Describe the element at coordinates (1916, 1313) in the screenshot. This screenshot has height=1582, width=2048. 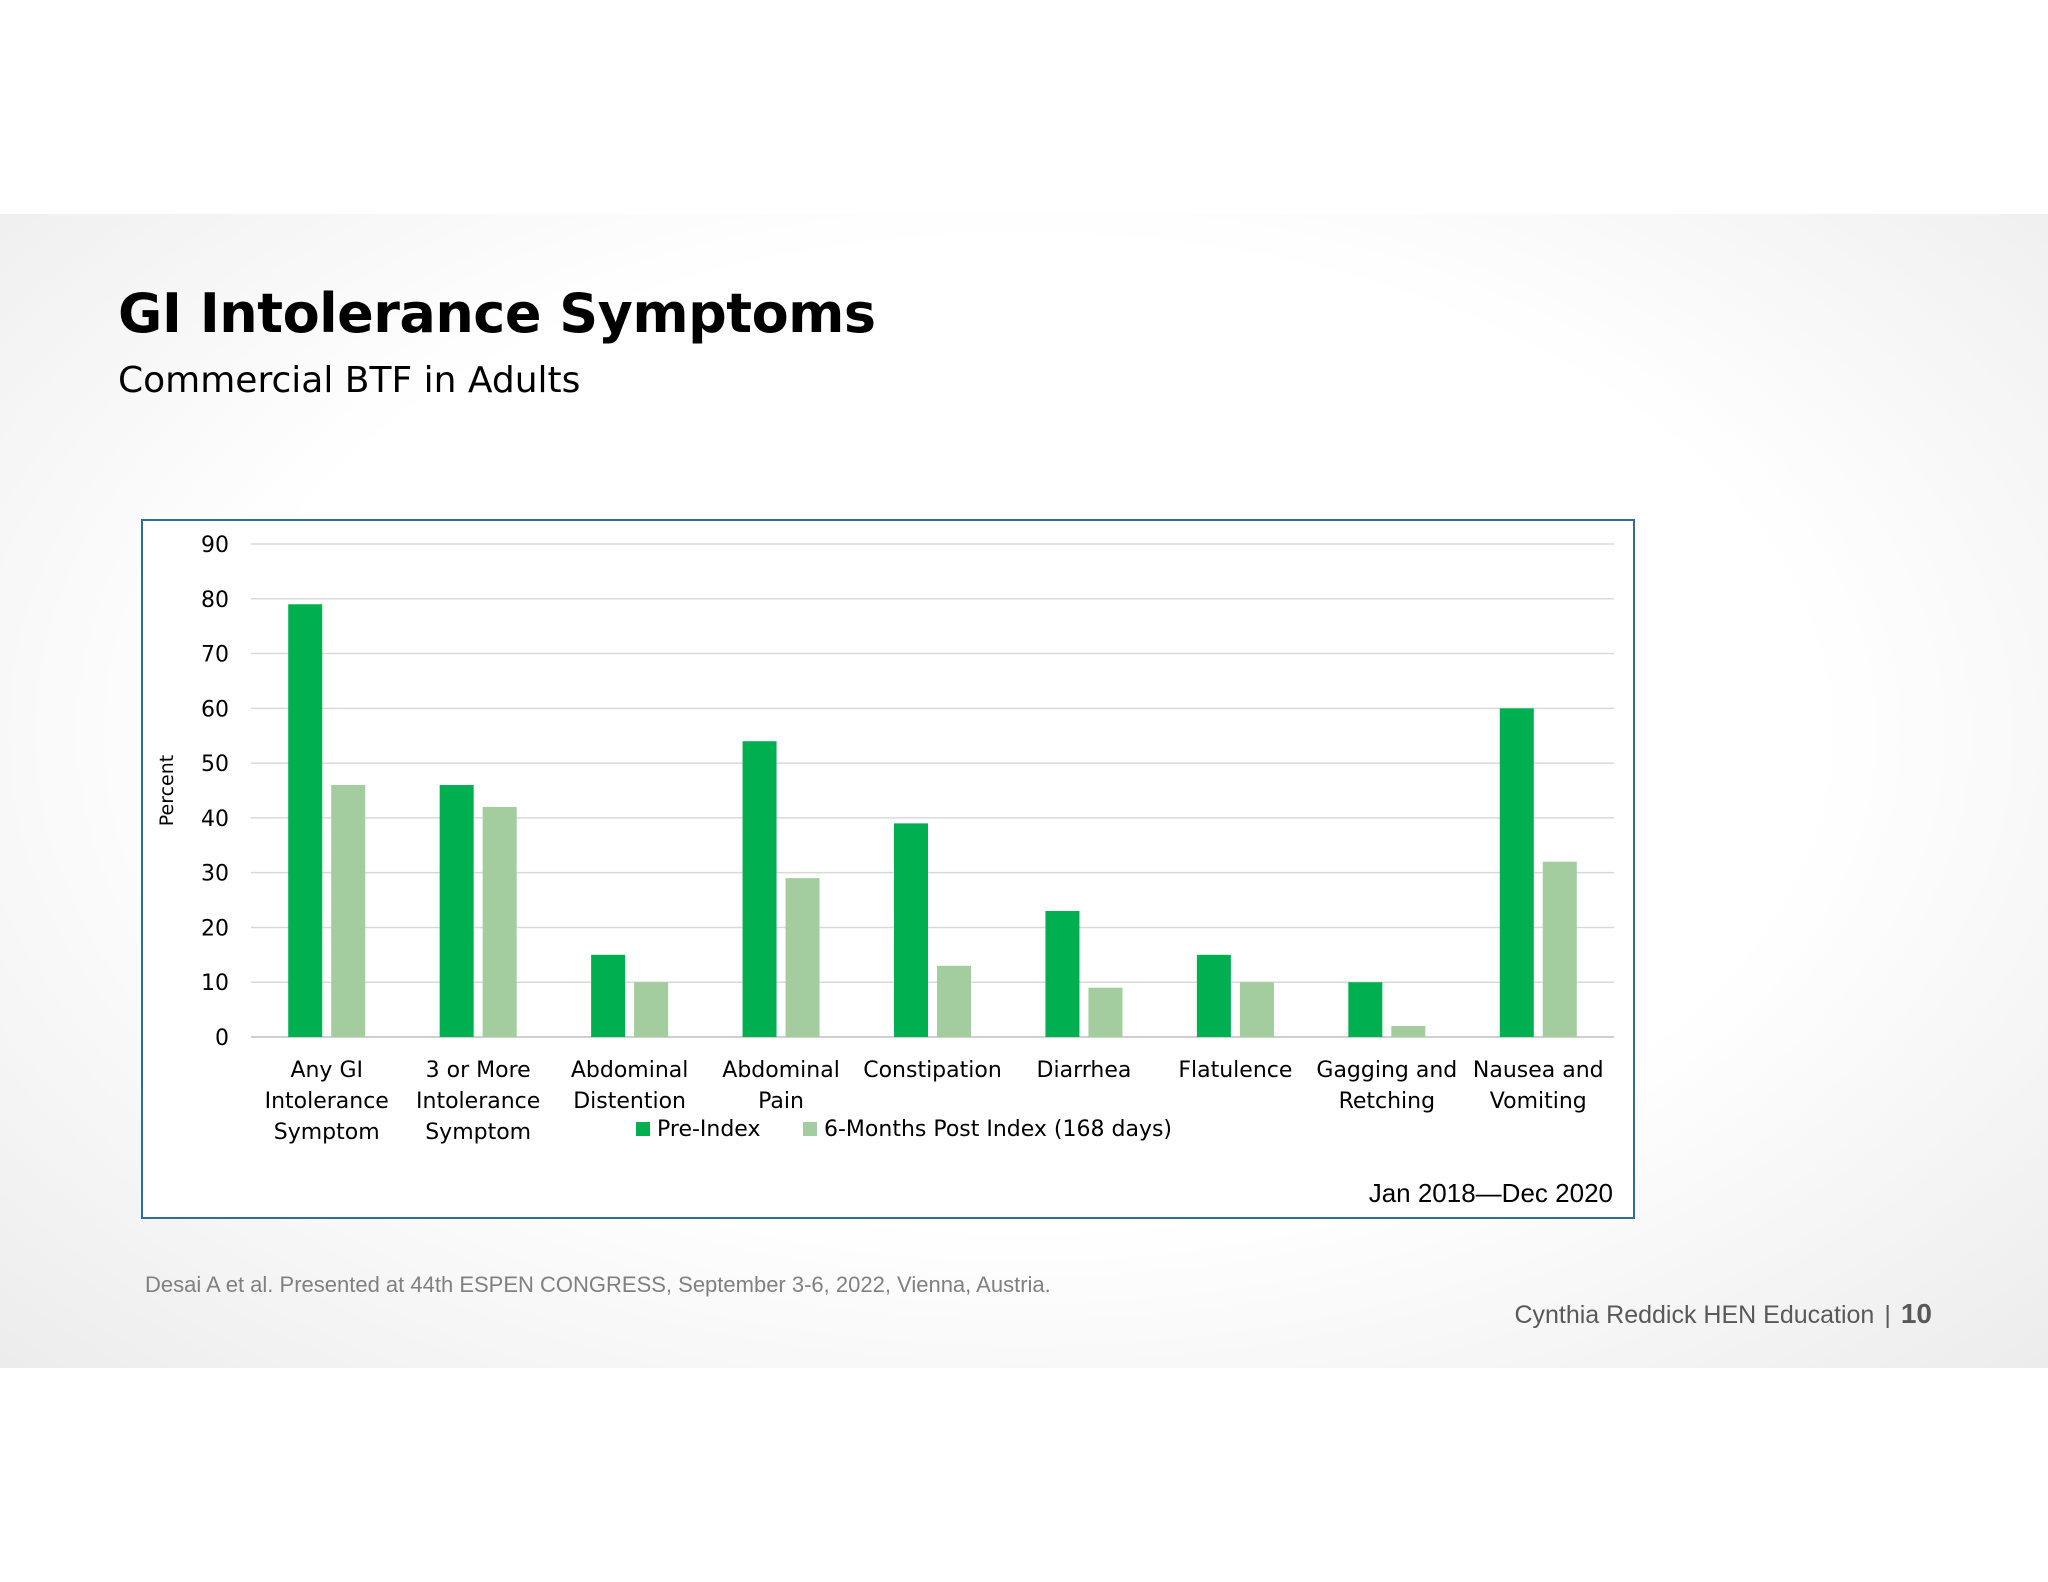
I see `page-number: 10` at that location.